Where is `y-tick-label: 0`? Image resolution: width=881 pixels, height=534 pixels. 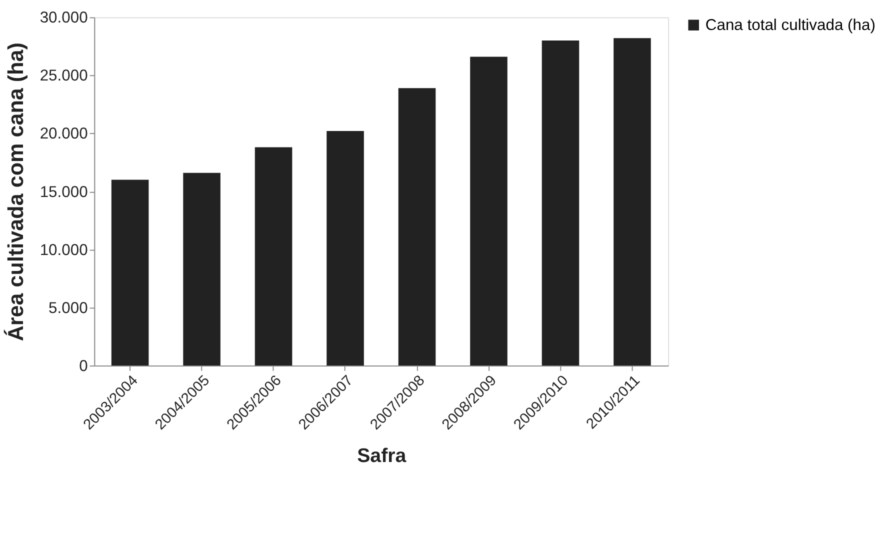 y-tick-label: 0 is located at coordinates (83, 366).